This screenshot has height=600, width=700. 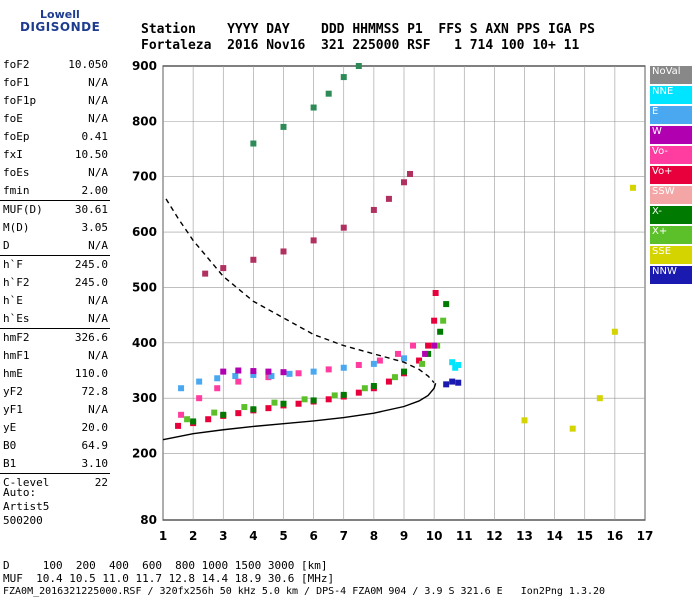 What do you see at coordinates (95, 463) in the screenshot?
I see `parameter-value: 3.10` at bounding box center [95, 463].